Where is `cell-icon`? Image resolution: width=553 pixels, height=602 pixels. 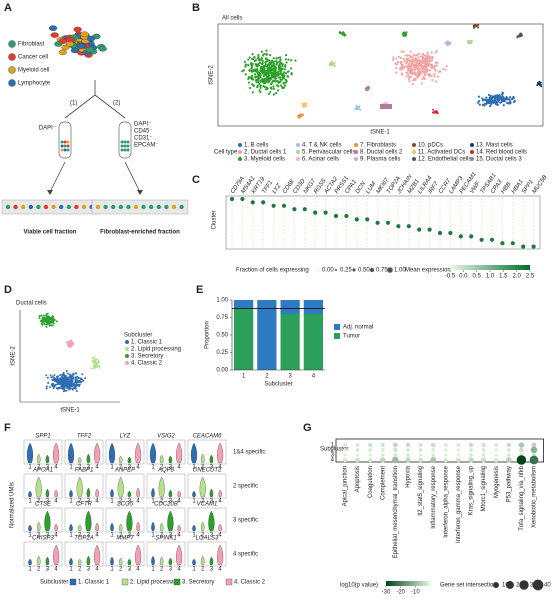 cell-icon is located at coordinates (84, 34).